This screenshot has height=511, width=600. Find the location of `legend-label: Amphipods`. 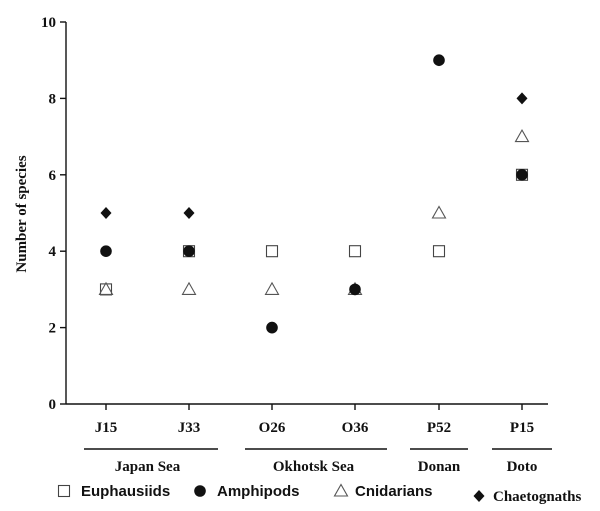

legend-label: Amphipods is located at coordinates (258, 491).